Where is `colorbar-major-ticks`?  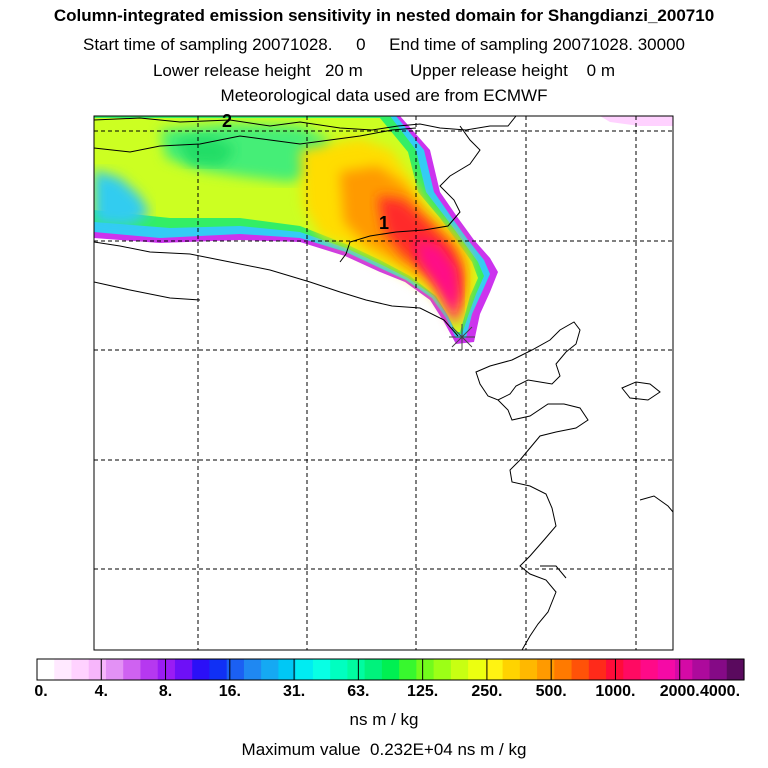 colorbar-major-ticks is located at coordinates (390, 669).